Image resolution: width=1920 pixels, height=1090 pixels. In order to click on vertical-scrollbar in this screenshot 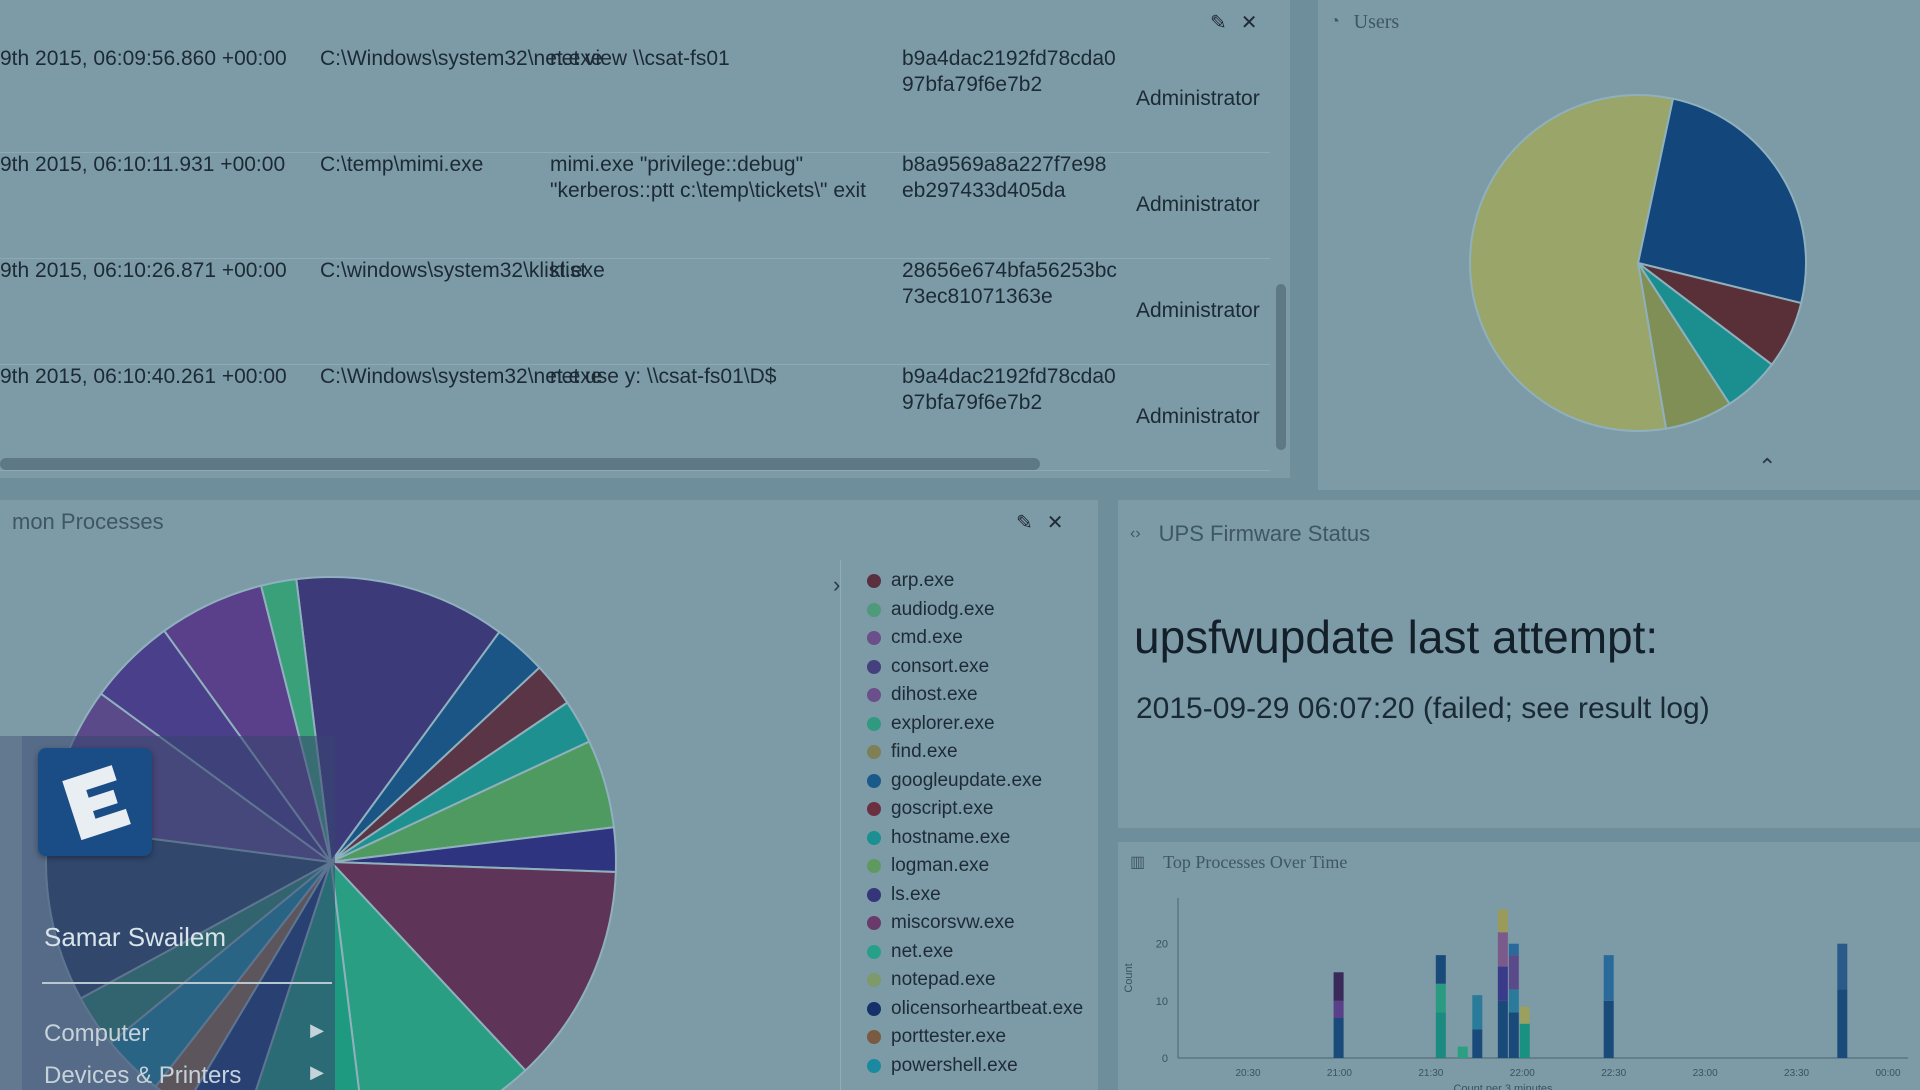, I will do `click(1281, 367)`.